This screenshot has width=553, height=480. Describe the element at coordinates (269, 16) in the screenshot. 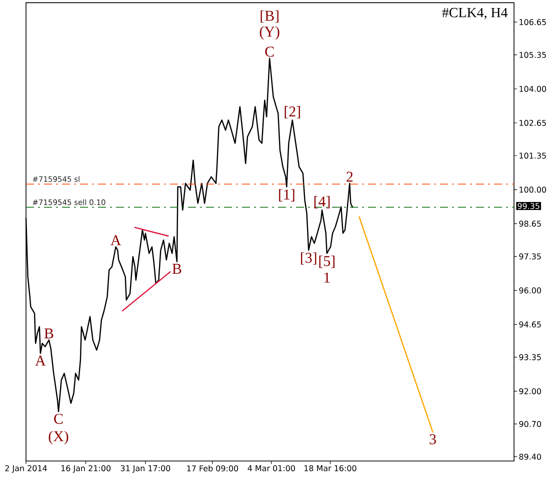

I see `annotation: [B]` at that location.